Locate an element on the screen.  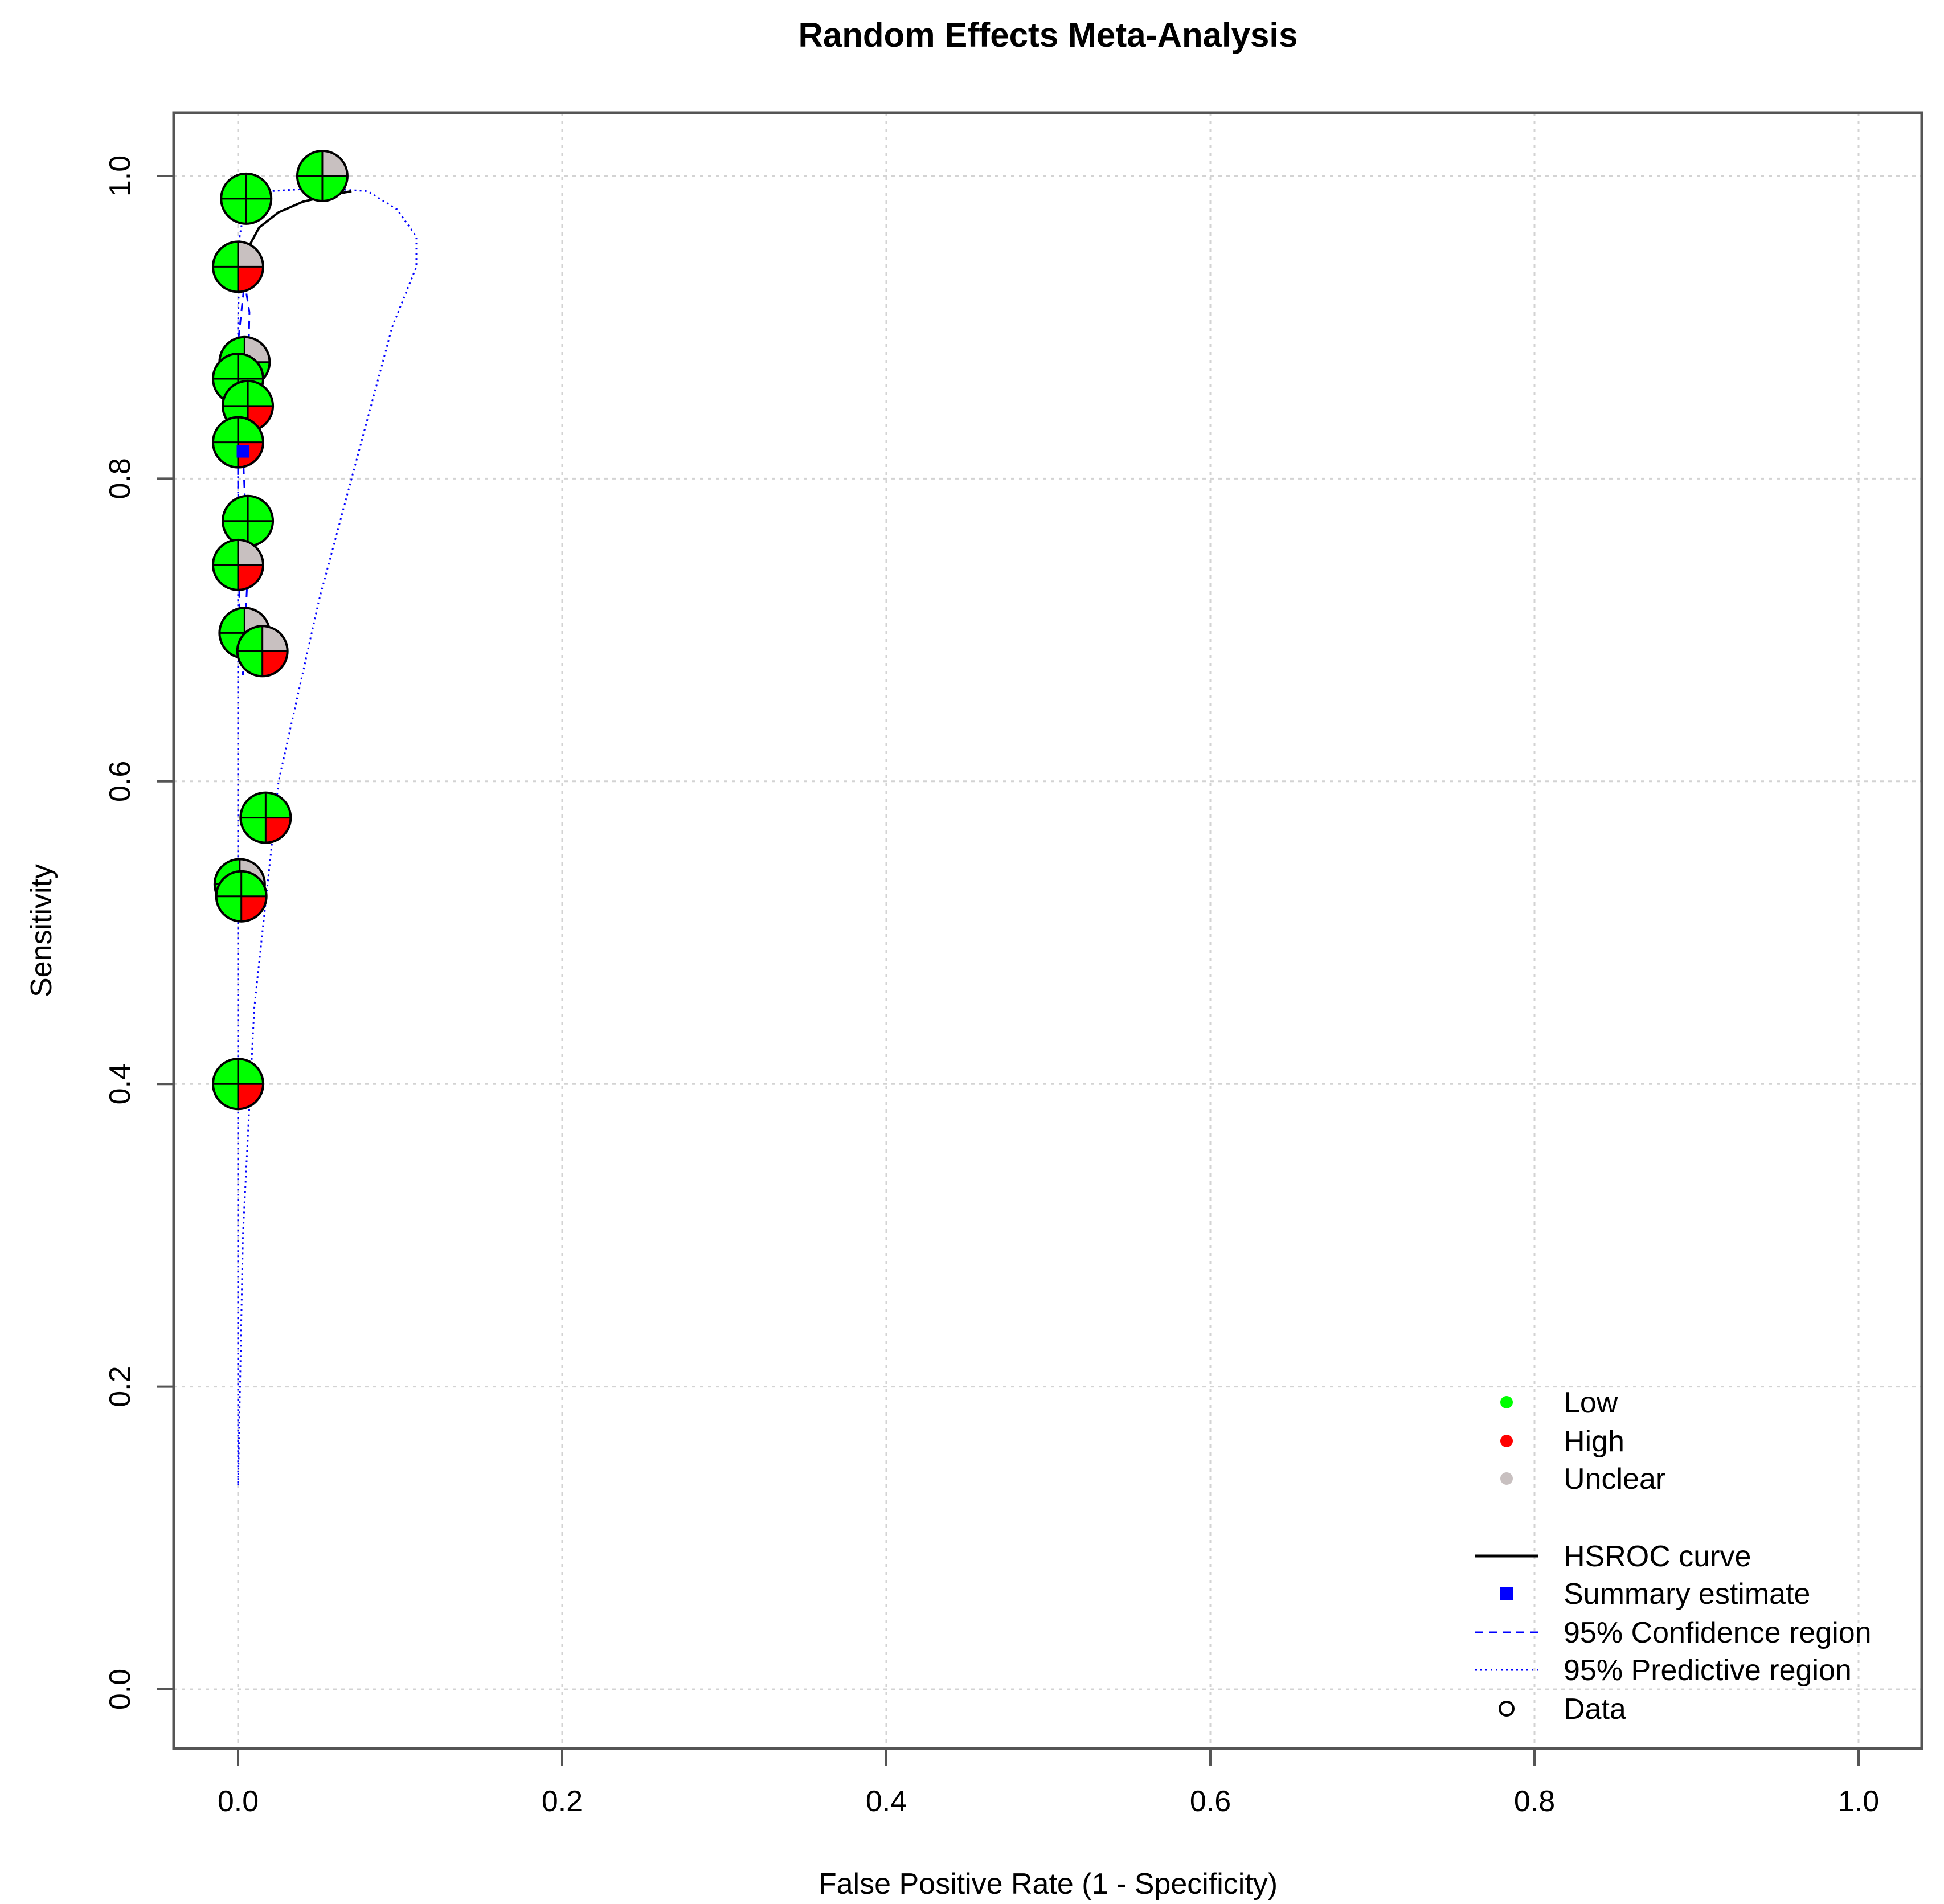
legend-label: Data is located at coordinates (1595, 1709).